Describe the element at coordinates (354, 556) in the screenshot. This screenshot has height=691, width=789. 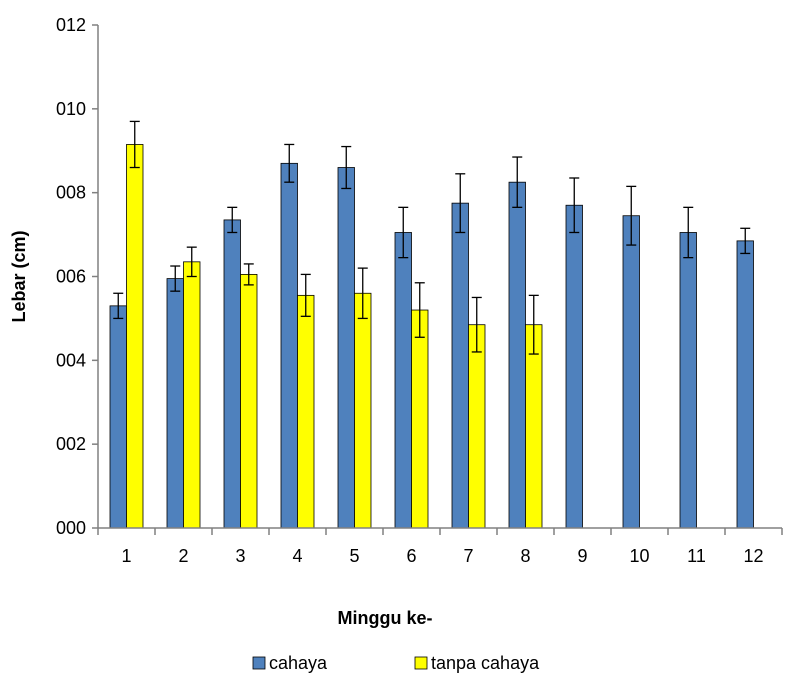
I see `x-tick-label: 5` at that location.